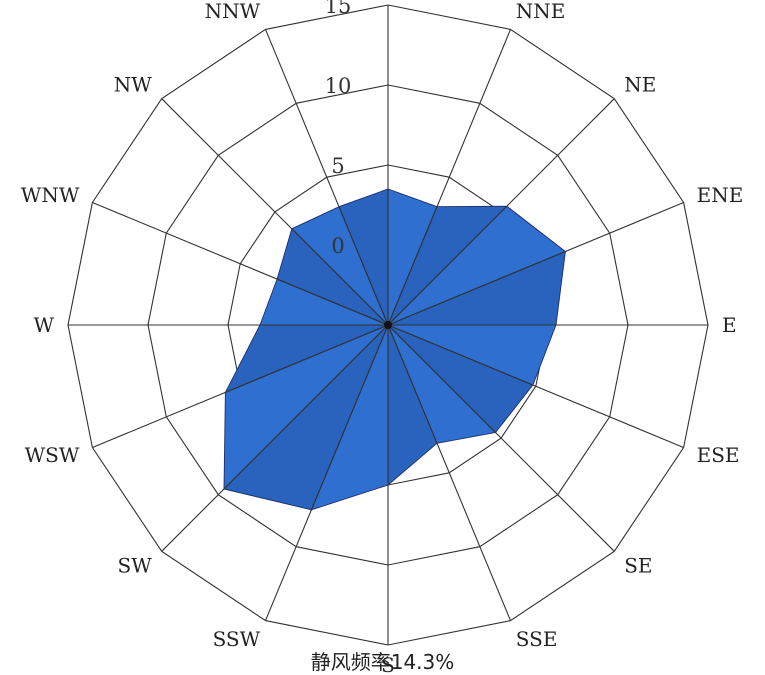 The height and width of the screenshot is (675, 765). What do you see at coordinates (640, 85) in the screenshot?
I see `direction-label-NE: NE` at bounding box center [640, 85].